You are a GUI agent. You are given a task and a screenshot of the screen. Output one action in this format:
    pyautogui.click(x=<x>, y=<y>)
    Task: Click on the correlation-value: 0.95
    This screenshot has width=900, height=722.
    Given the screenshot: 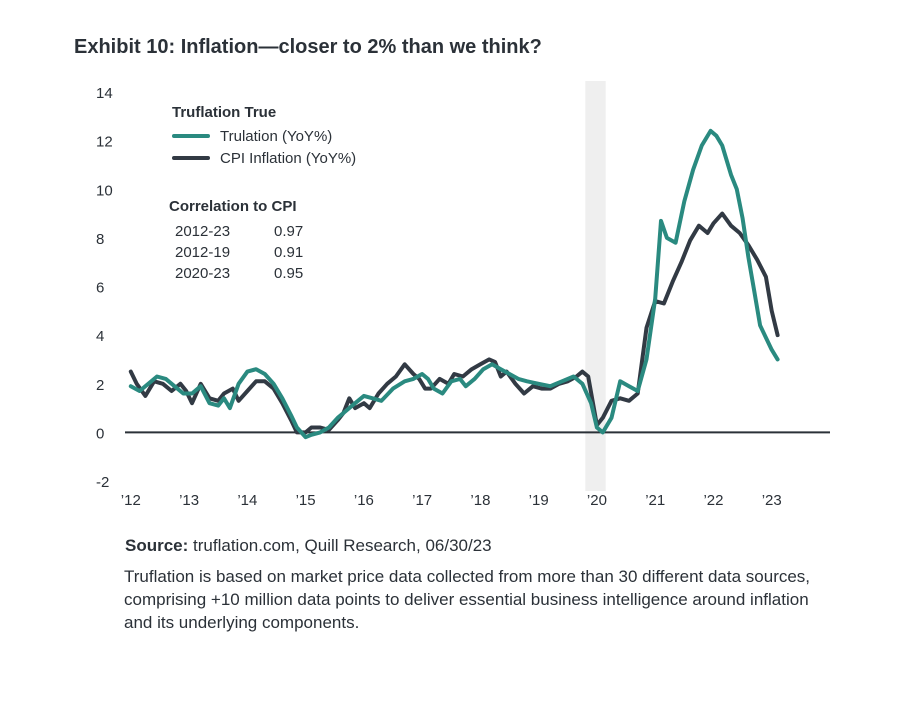 What is the action you would take?
    pyautogui.click(x=289, y=273)
    